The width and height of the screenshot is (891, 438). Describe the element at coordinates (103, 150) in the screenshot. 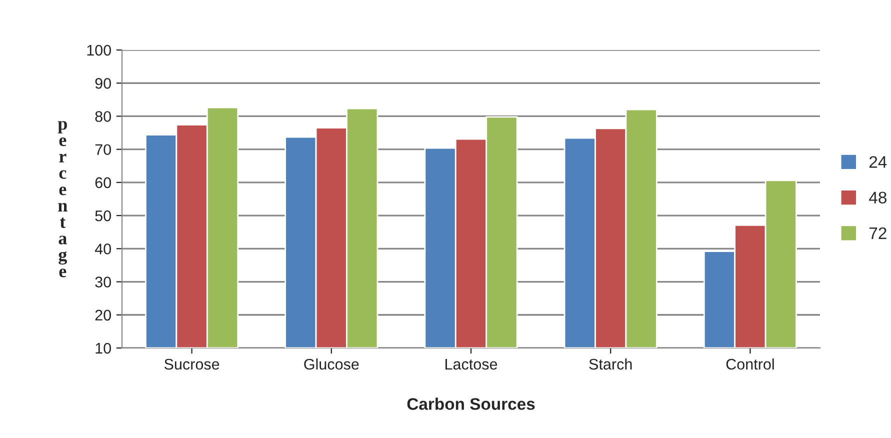

I see `y-tick-label: 70` at that location.